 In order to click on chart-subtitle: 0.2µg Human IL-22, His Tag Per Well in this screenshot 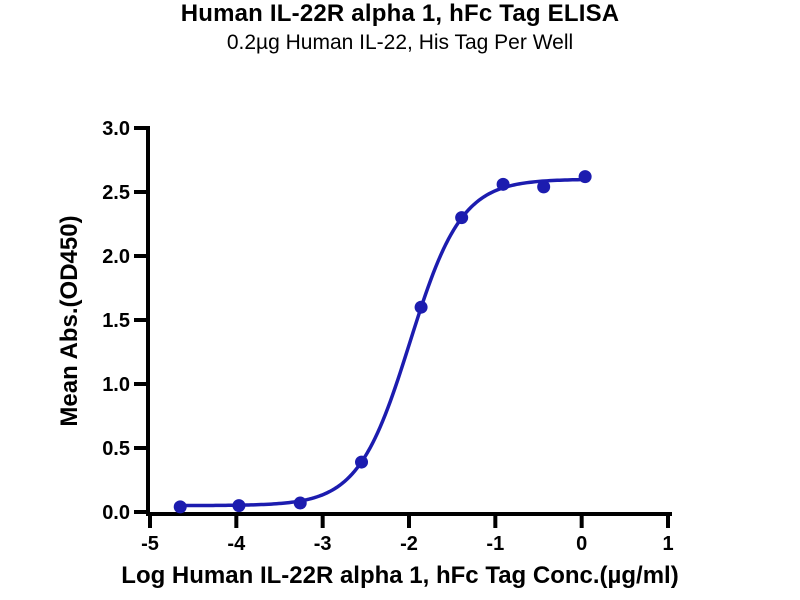, I will do `click(400, 42)`.